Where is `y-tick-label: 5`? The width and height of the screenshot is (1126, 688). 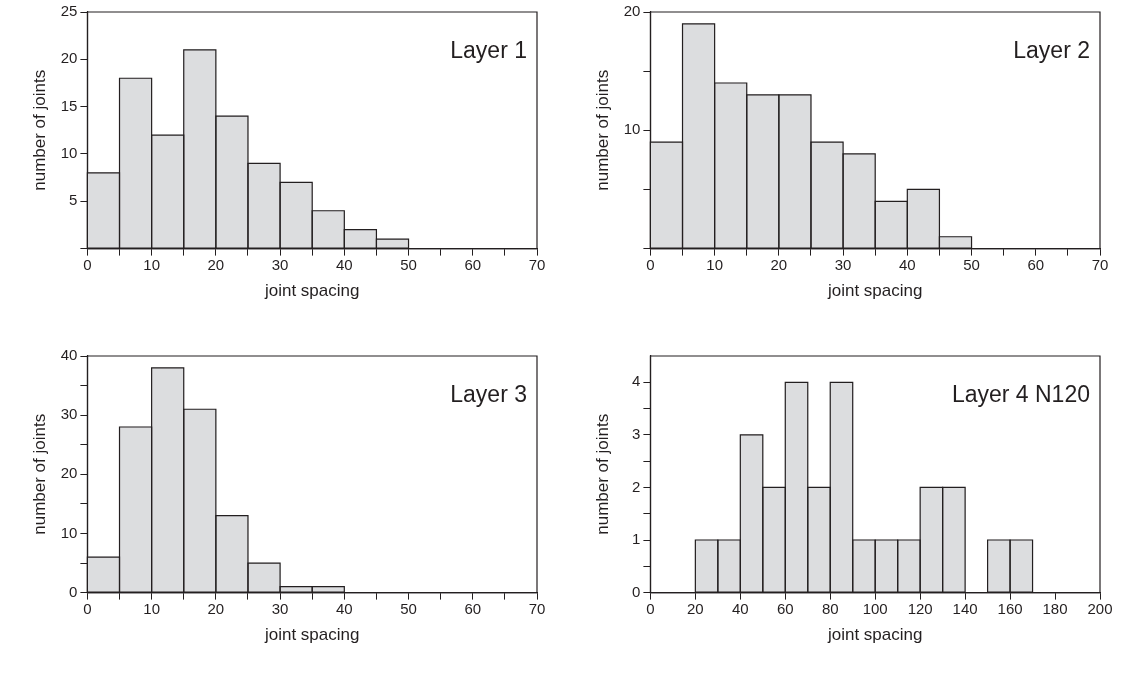 y-tick-label: 5 is located at coordinates (73, 200).